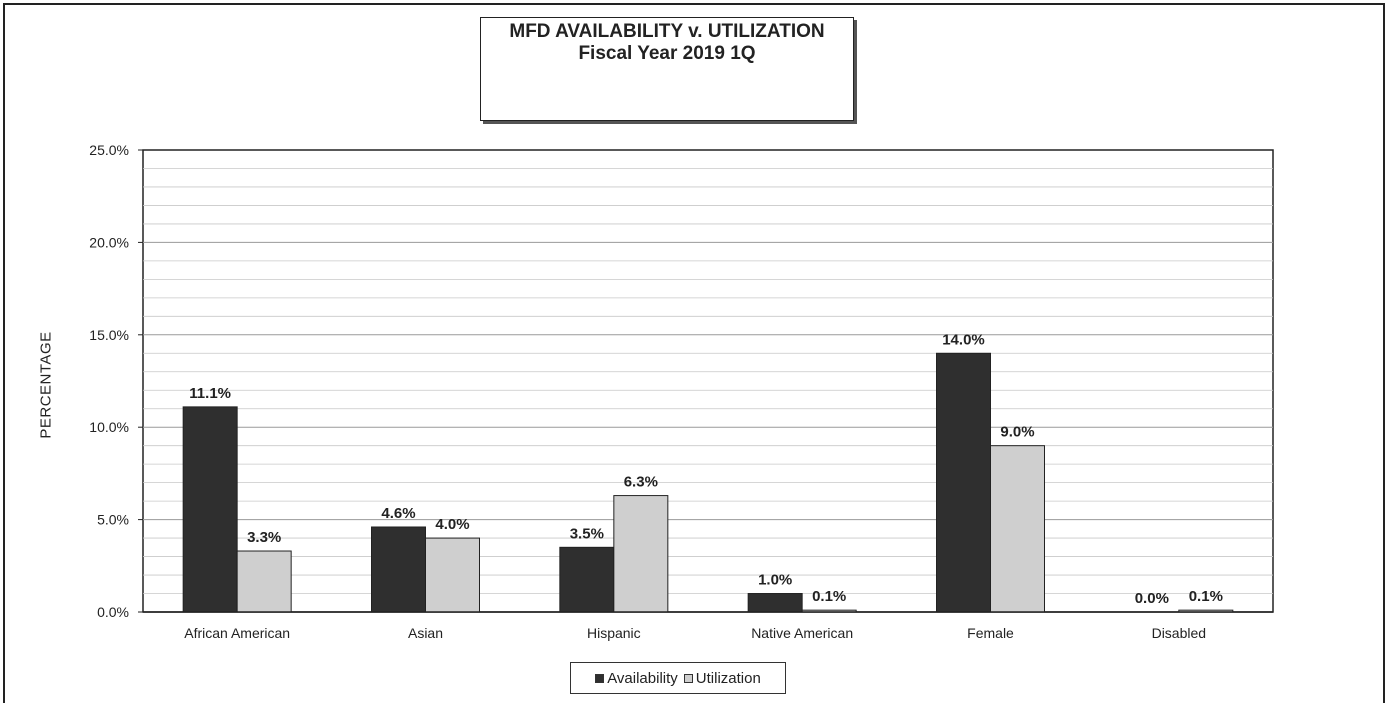 This screenshot has height=703, width=1390. What do you see at coordinates (113, 612) in the screenshot?
I see `y-tick-label: 0.0%` at bounding box center [113, 612].